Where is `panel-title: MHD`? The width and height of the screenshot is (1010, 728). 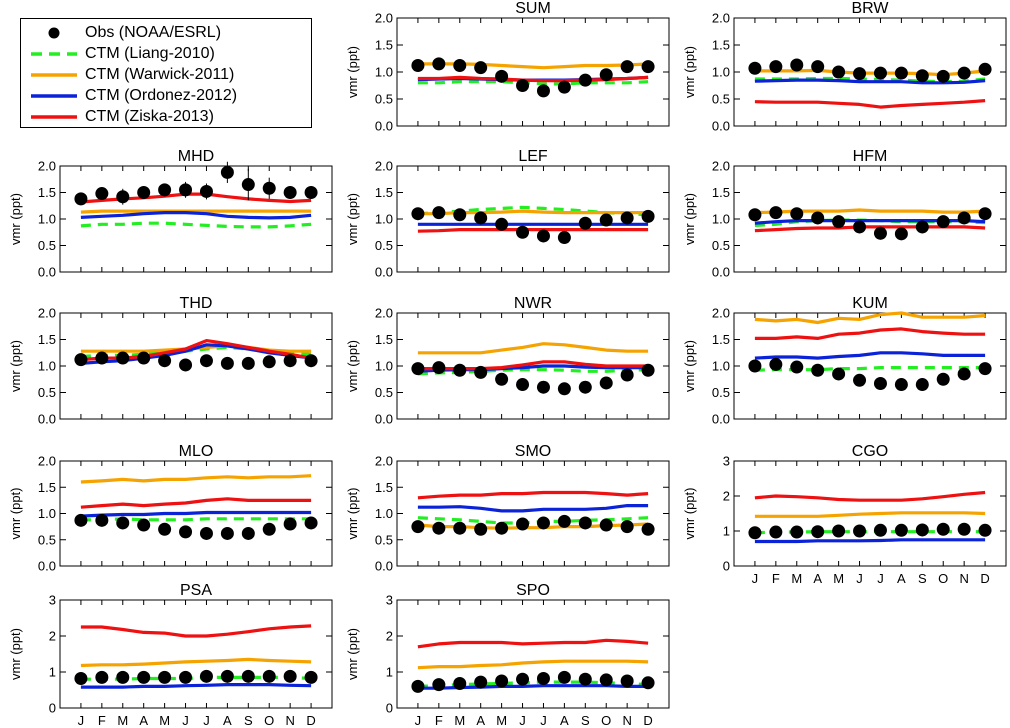 panel-title: MHD is located at coordinates (196, 156).